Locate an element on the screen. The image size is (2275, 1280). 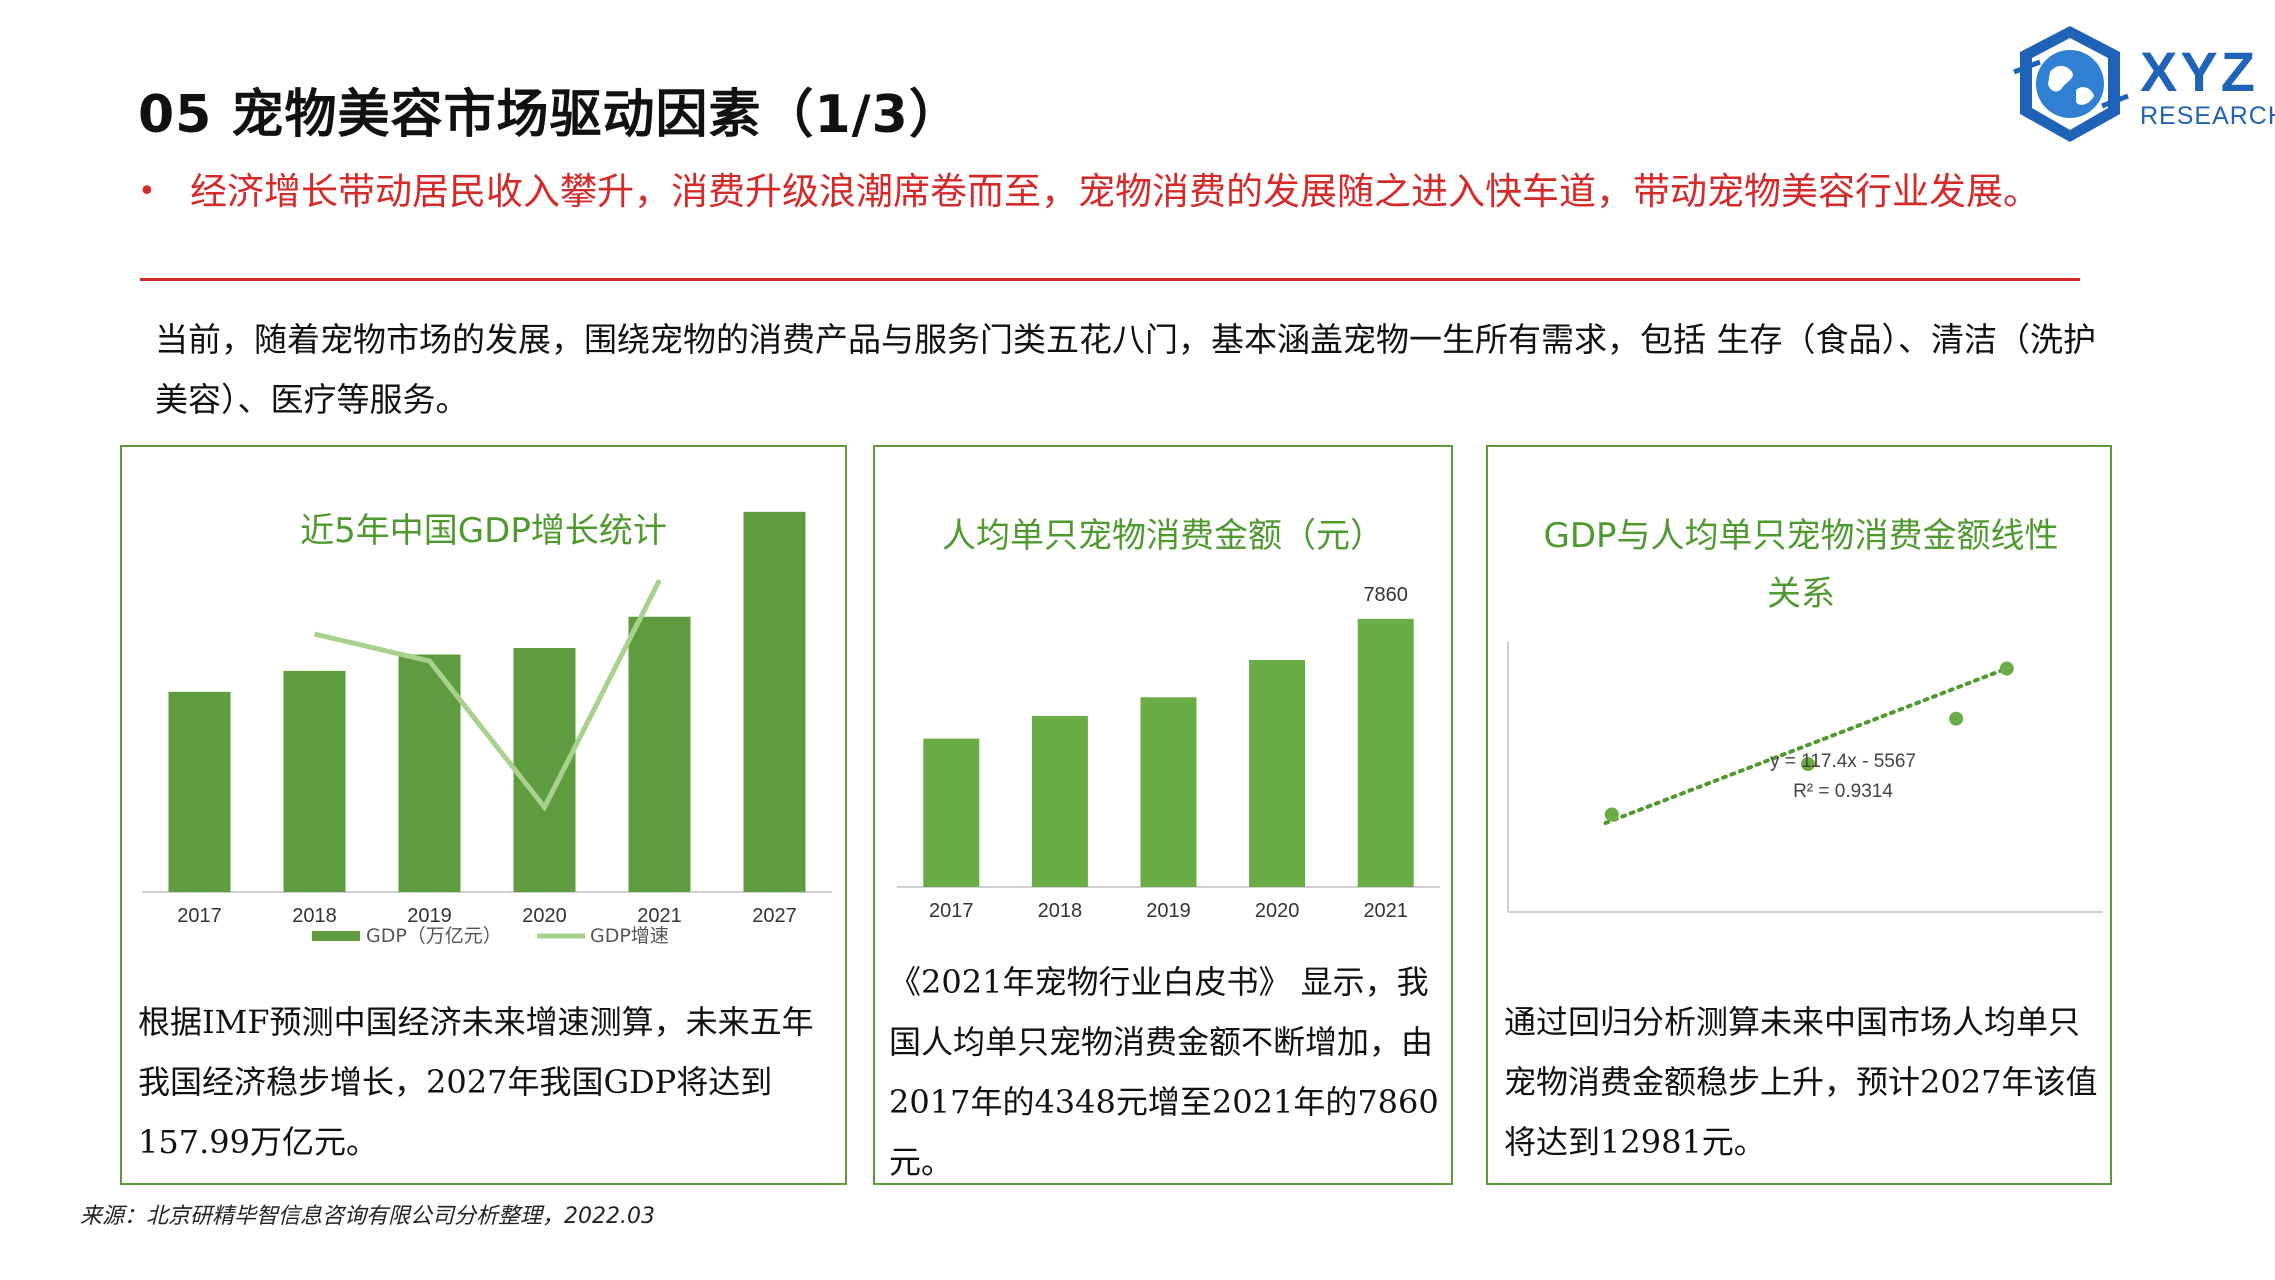
logo-text: XYZ RESEARCH is located at coordinates (2207, 85).